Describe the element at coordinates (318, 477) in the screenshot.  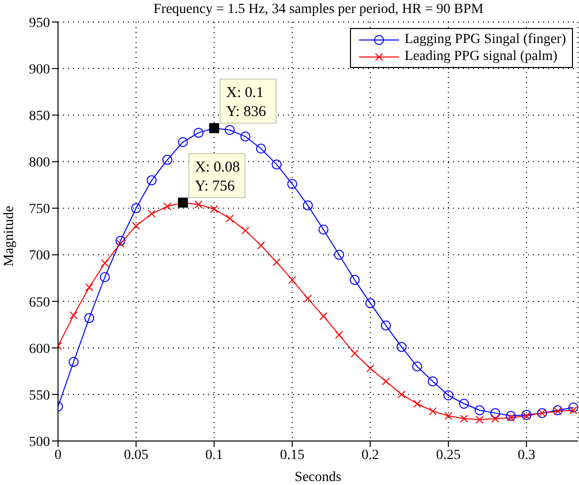
I see `x-axis-title: Seconds` at that location.